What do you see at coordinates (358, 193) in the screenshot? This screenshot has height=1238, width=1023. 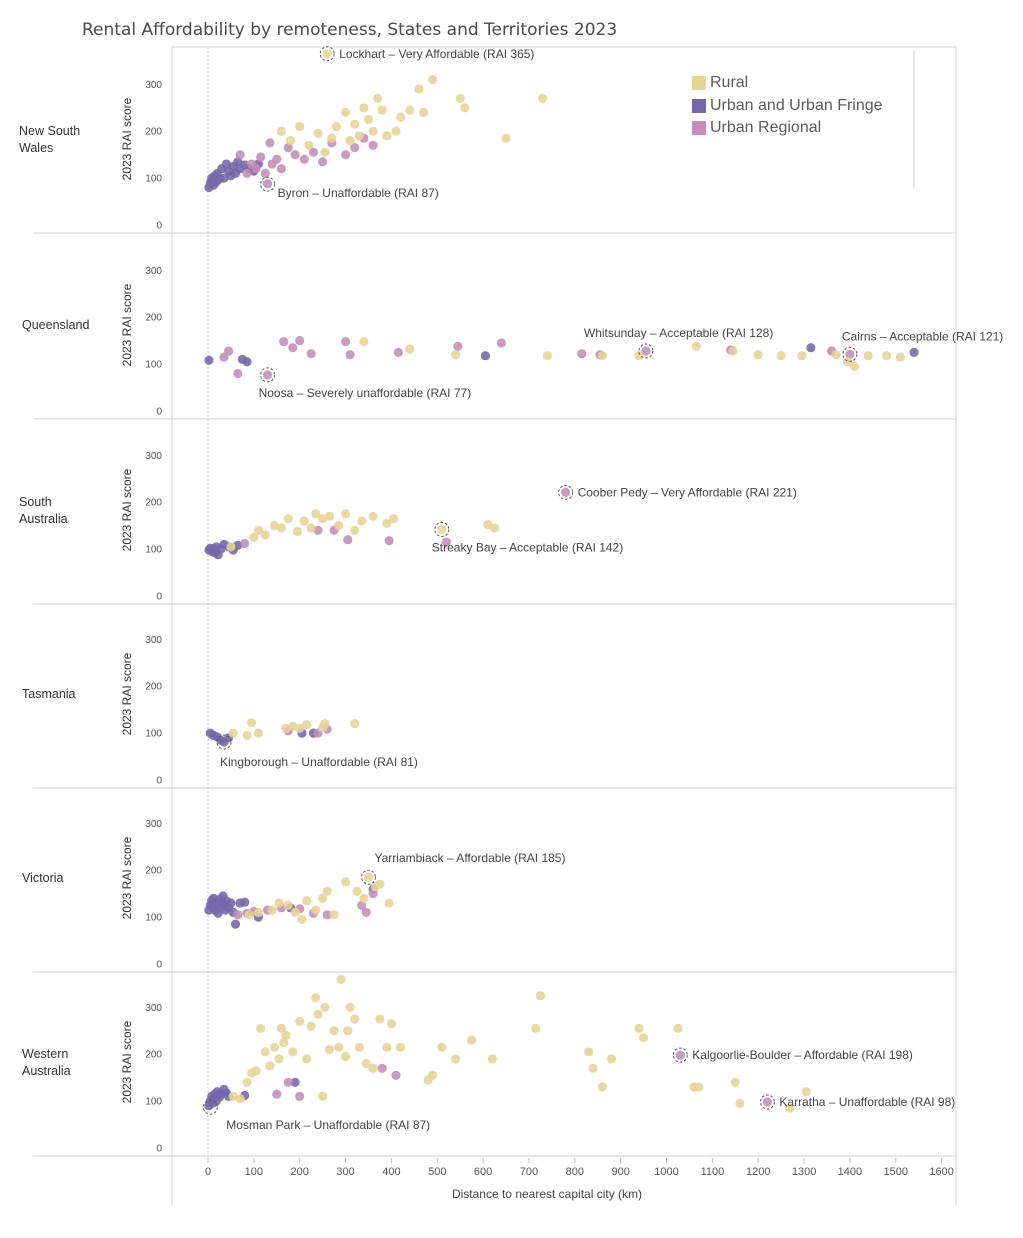 I see `annotation-label: Byron – Unaffordable (RAI 87)` at bounding box center [358, 193].